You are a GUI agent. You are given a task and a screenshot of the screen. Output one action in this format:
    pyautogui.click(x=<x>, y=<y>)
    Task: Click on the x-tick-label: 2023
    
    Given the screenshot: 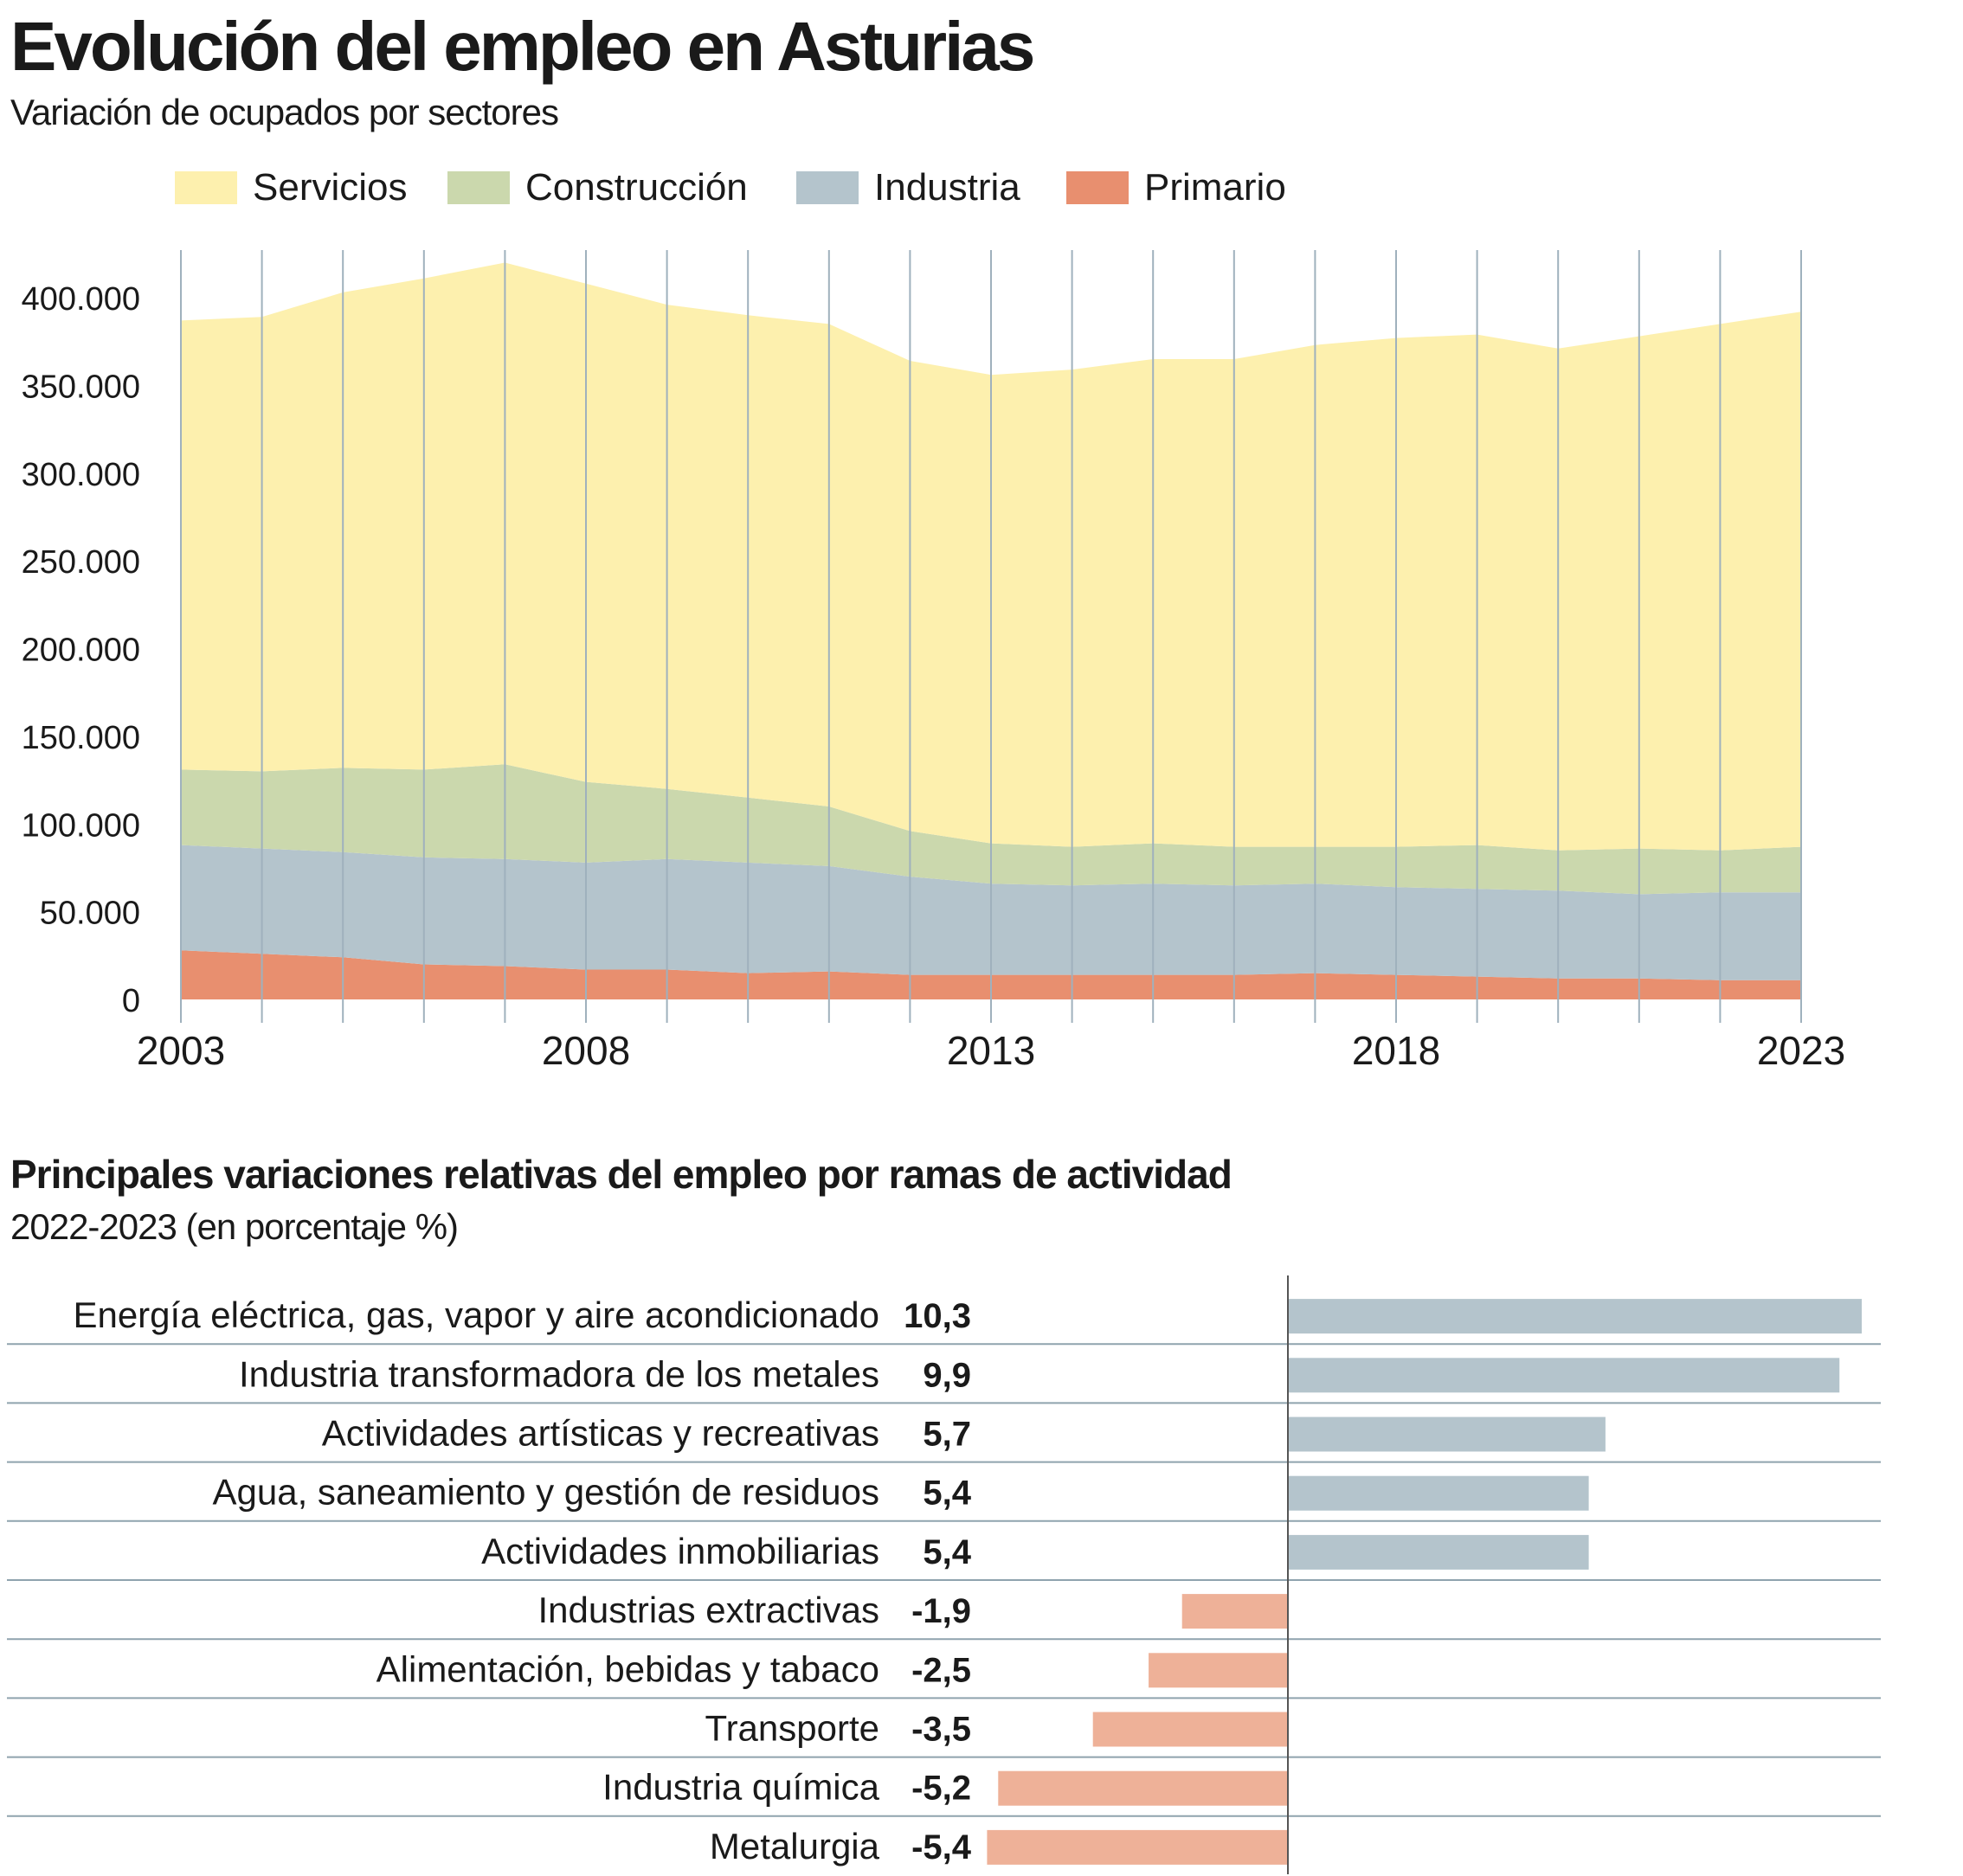 What is the action you would take?
    pyautogui.click(x=1801, y=1051)
    